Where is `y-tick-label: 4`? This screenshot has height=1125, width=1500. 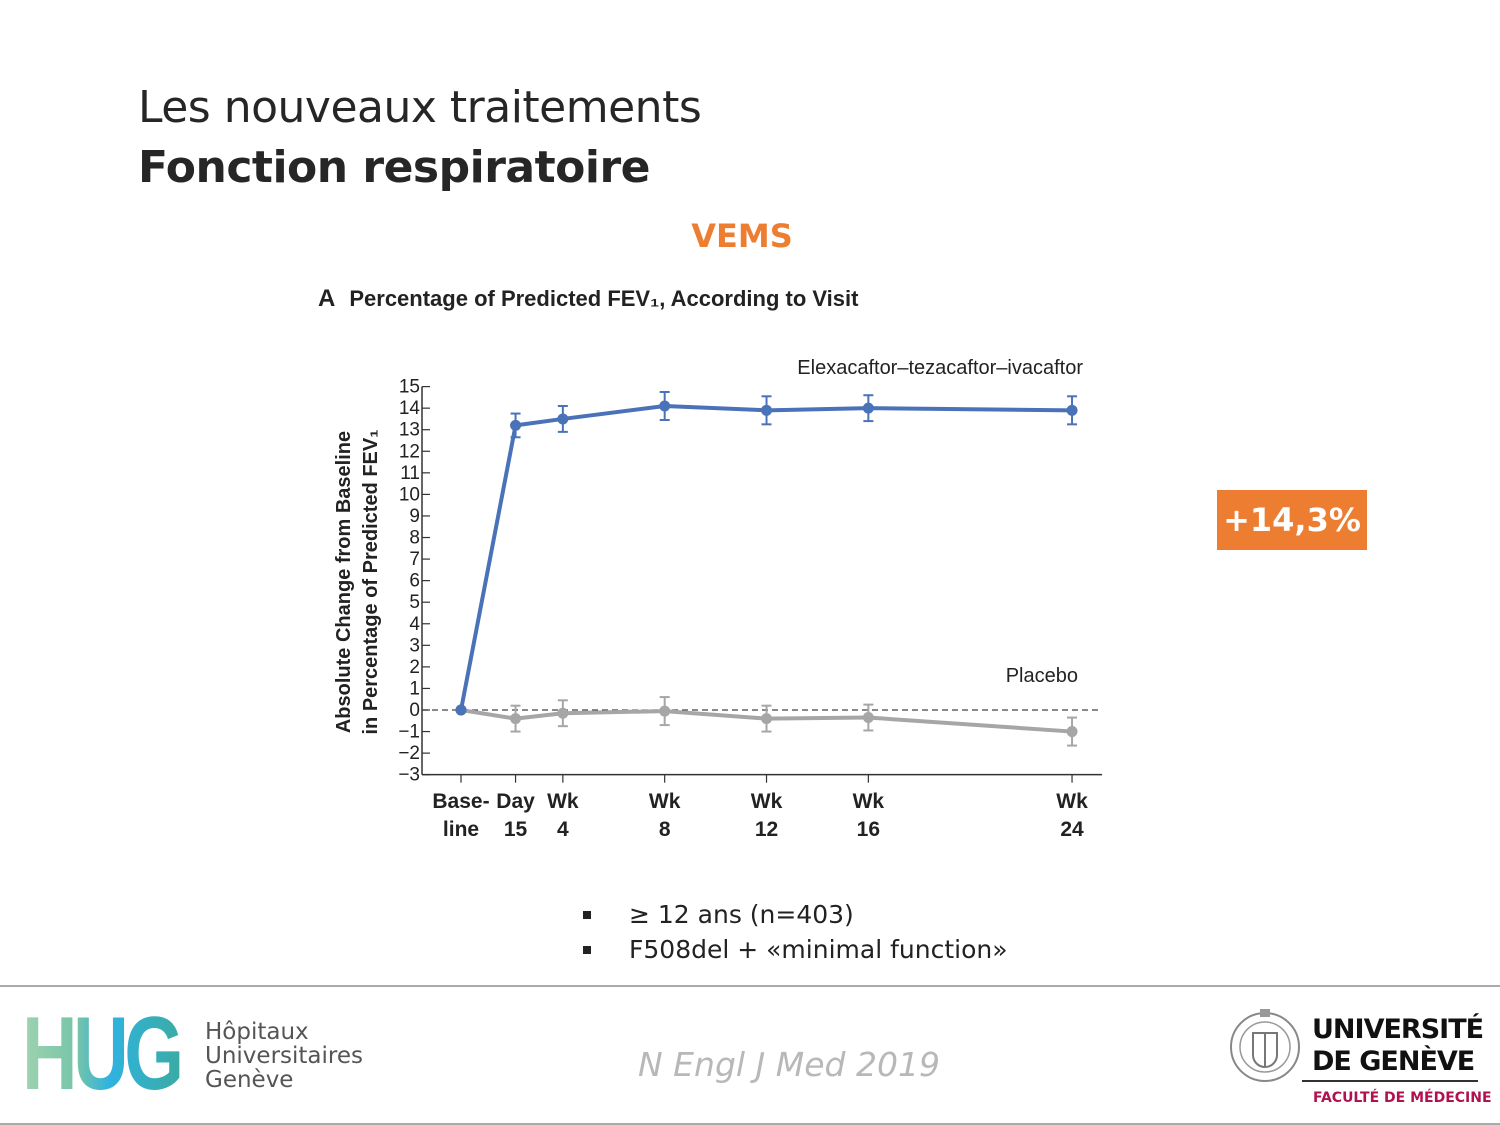
y-tick-label: 4 is located at coordinates (414, 624).